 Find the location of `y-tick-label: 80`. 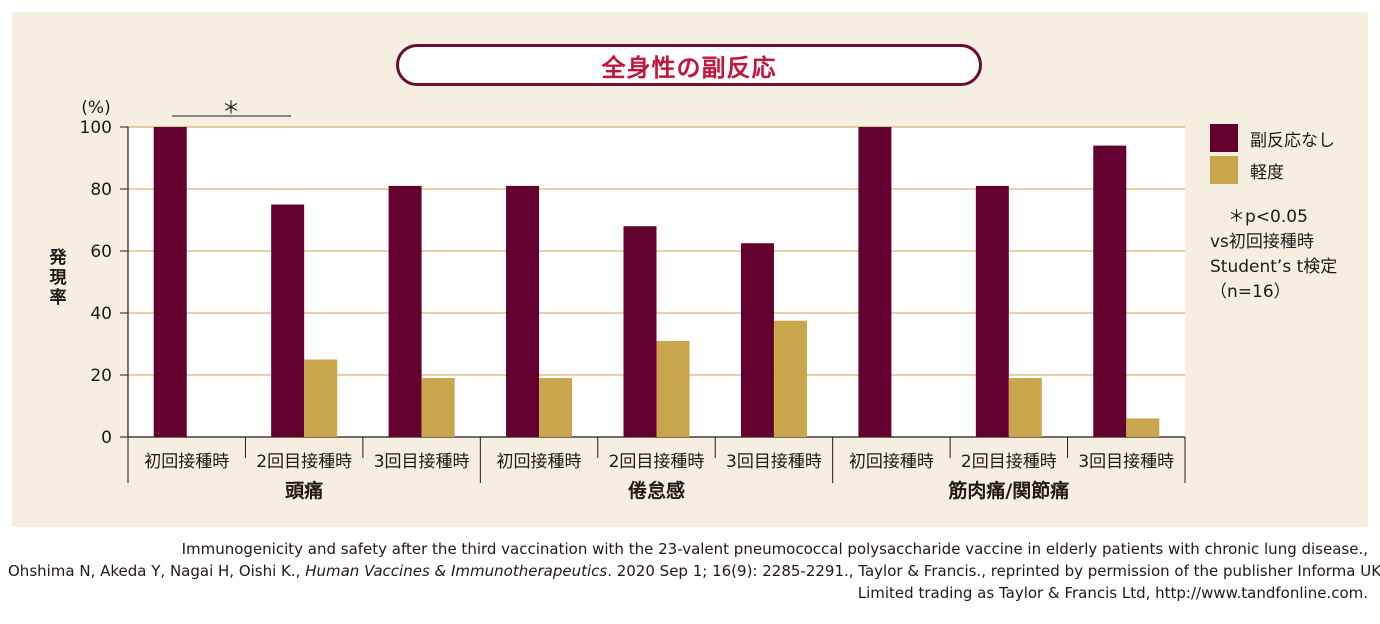

y-tick-label: 80 is located at coordinates (101, 190).